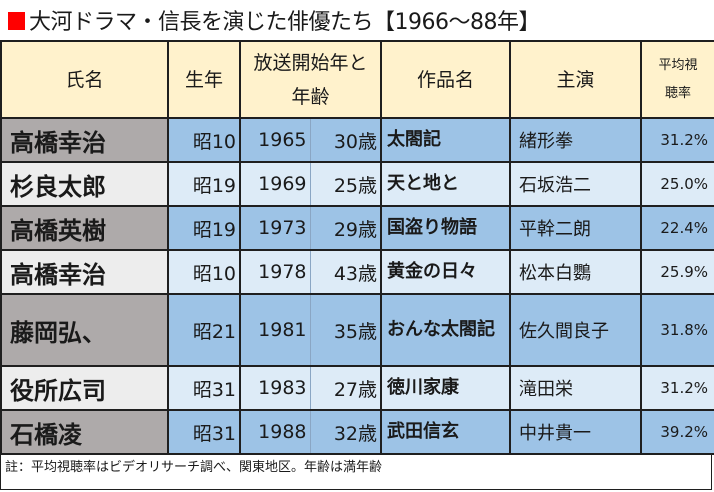 The width and height of the screenshot is (714, 492). I want to click on rating: 39.2%, so click(677, 432).